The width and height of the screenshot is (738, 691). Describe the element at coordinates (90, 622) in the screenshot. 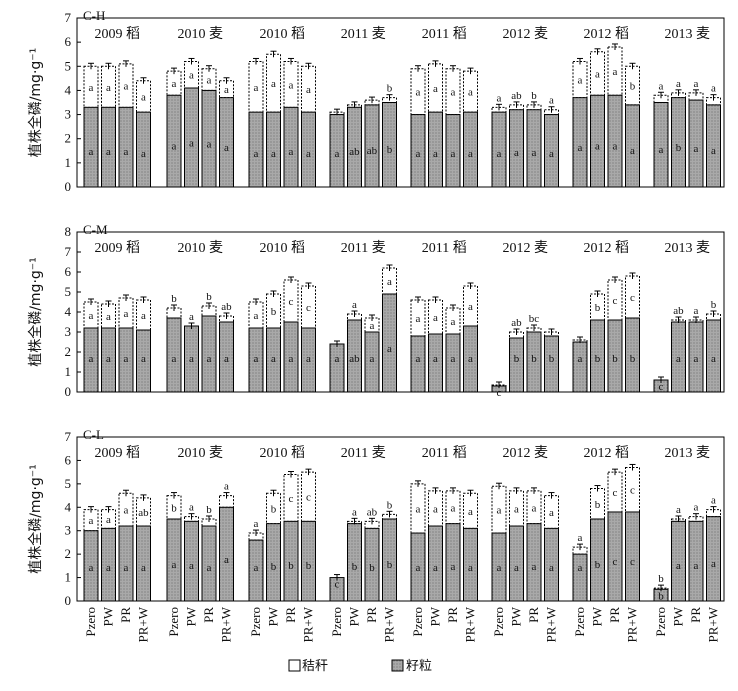

I see `x-category-label: Pzero` at that location.